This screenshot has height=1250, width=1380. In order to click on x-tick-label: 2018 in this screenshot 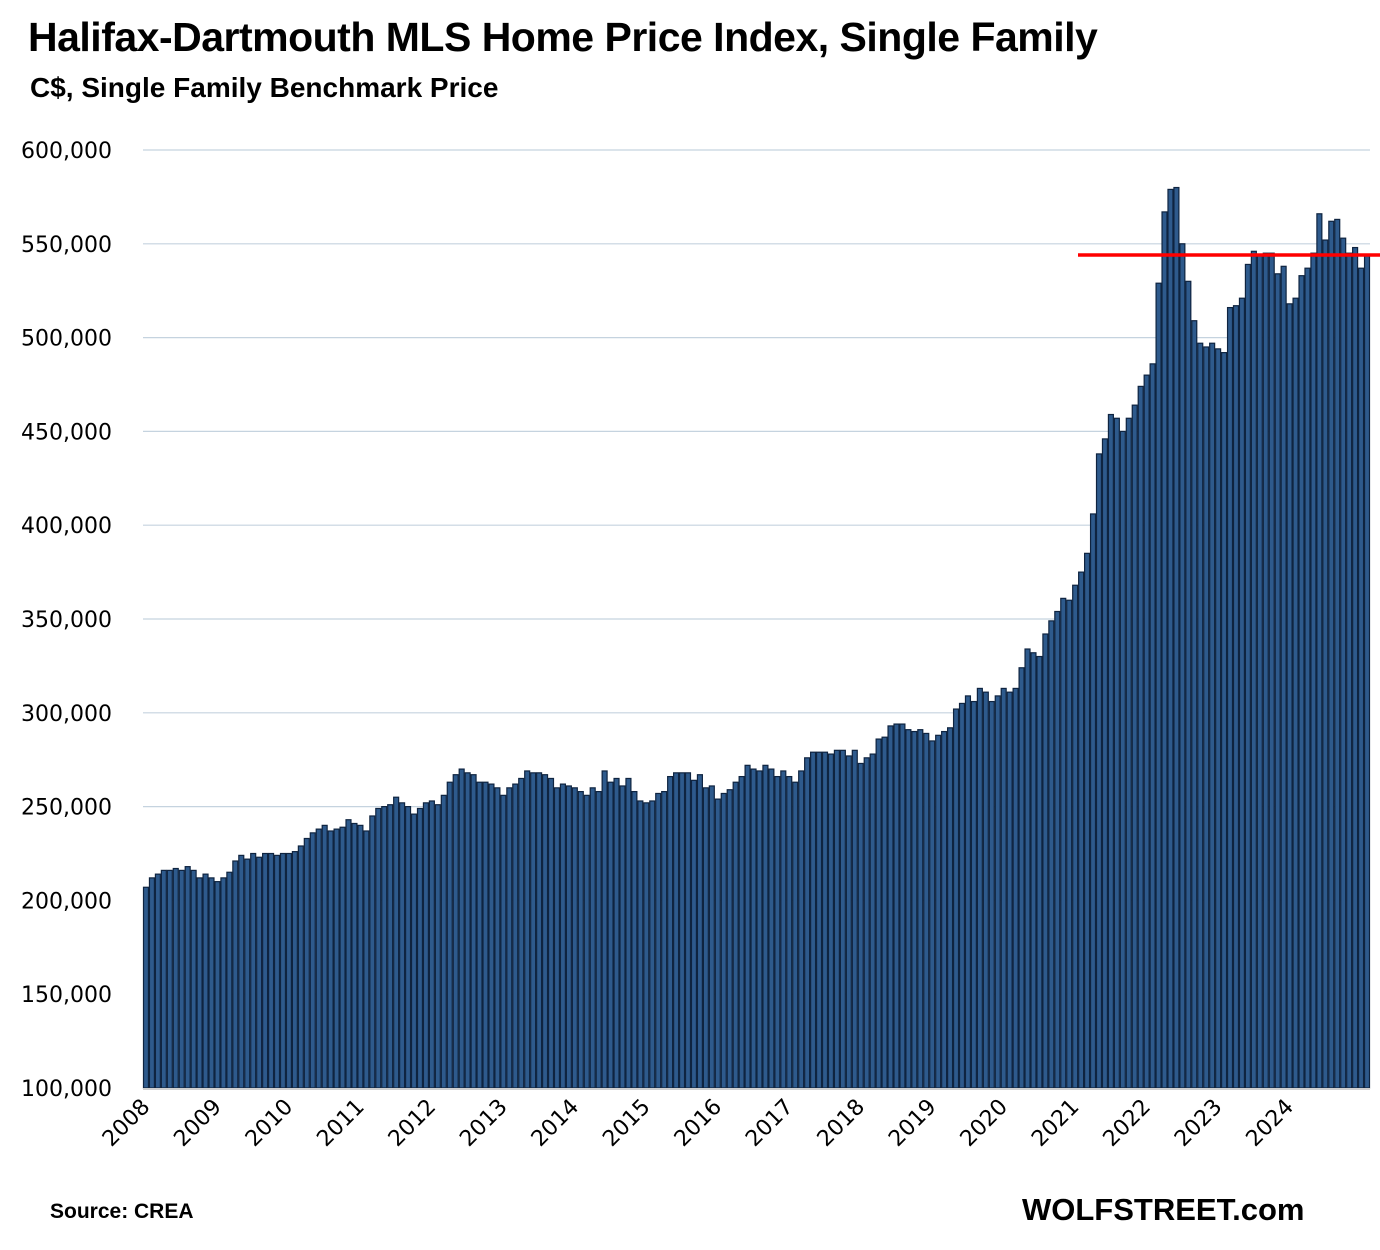, I will do `click(841, 1123)`.